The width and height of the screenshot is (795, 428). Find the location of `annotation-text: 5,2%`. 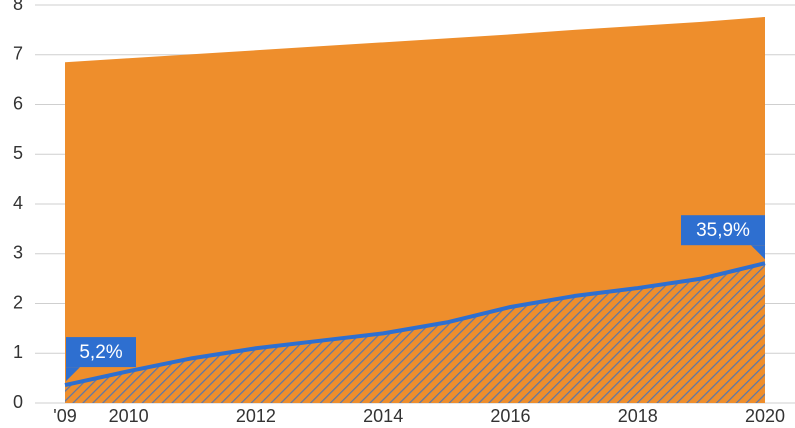

annotation-text: 5,2% is located at coordinates (100, 352).